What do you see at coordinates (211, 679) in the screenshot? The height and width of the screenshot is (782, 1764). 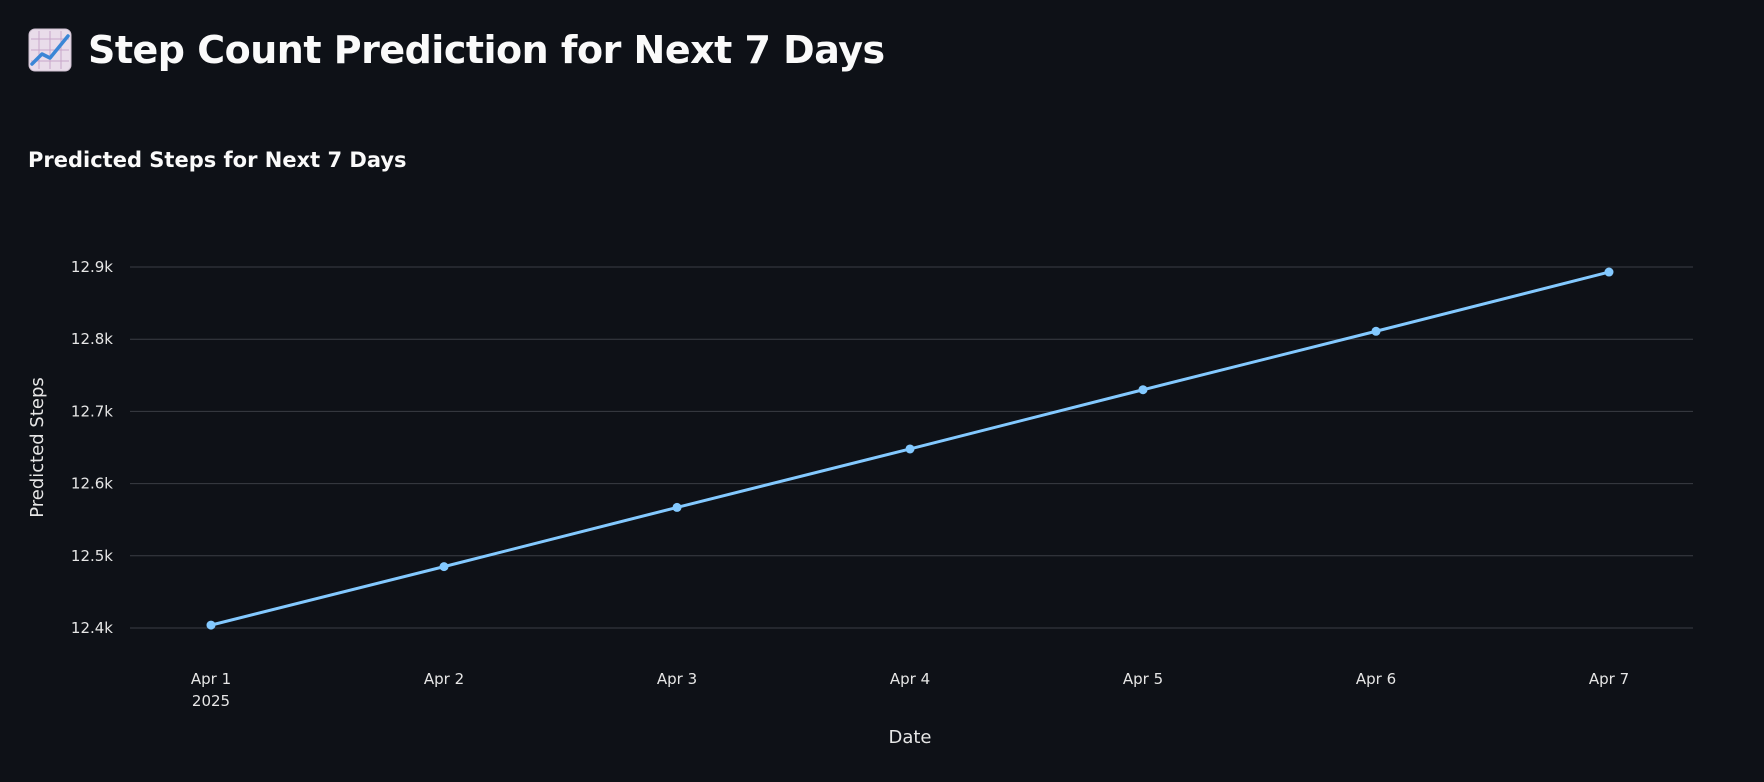 I see `x-tick-label: Apr 1` at bounding box center [211, 679].